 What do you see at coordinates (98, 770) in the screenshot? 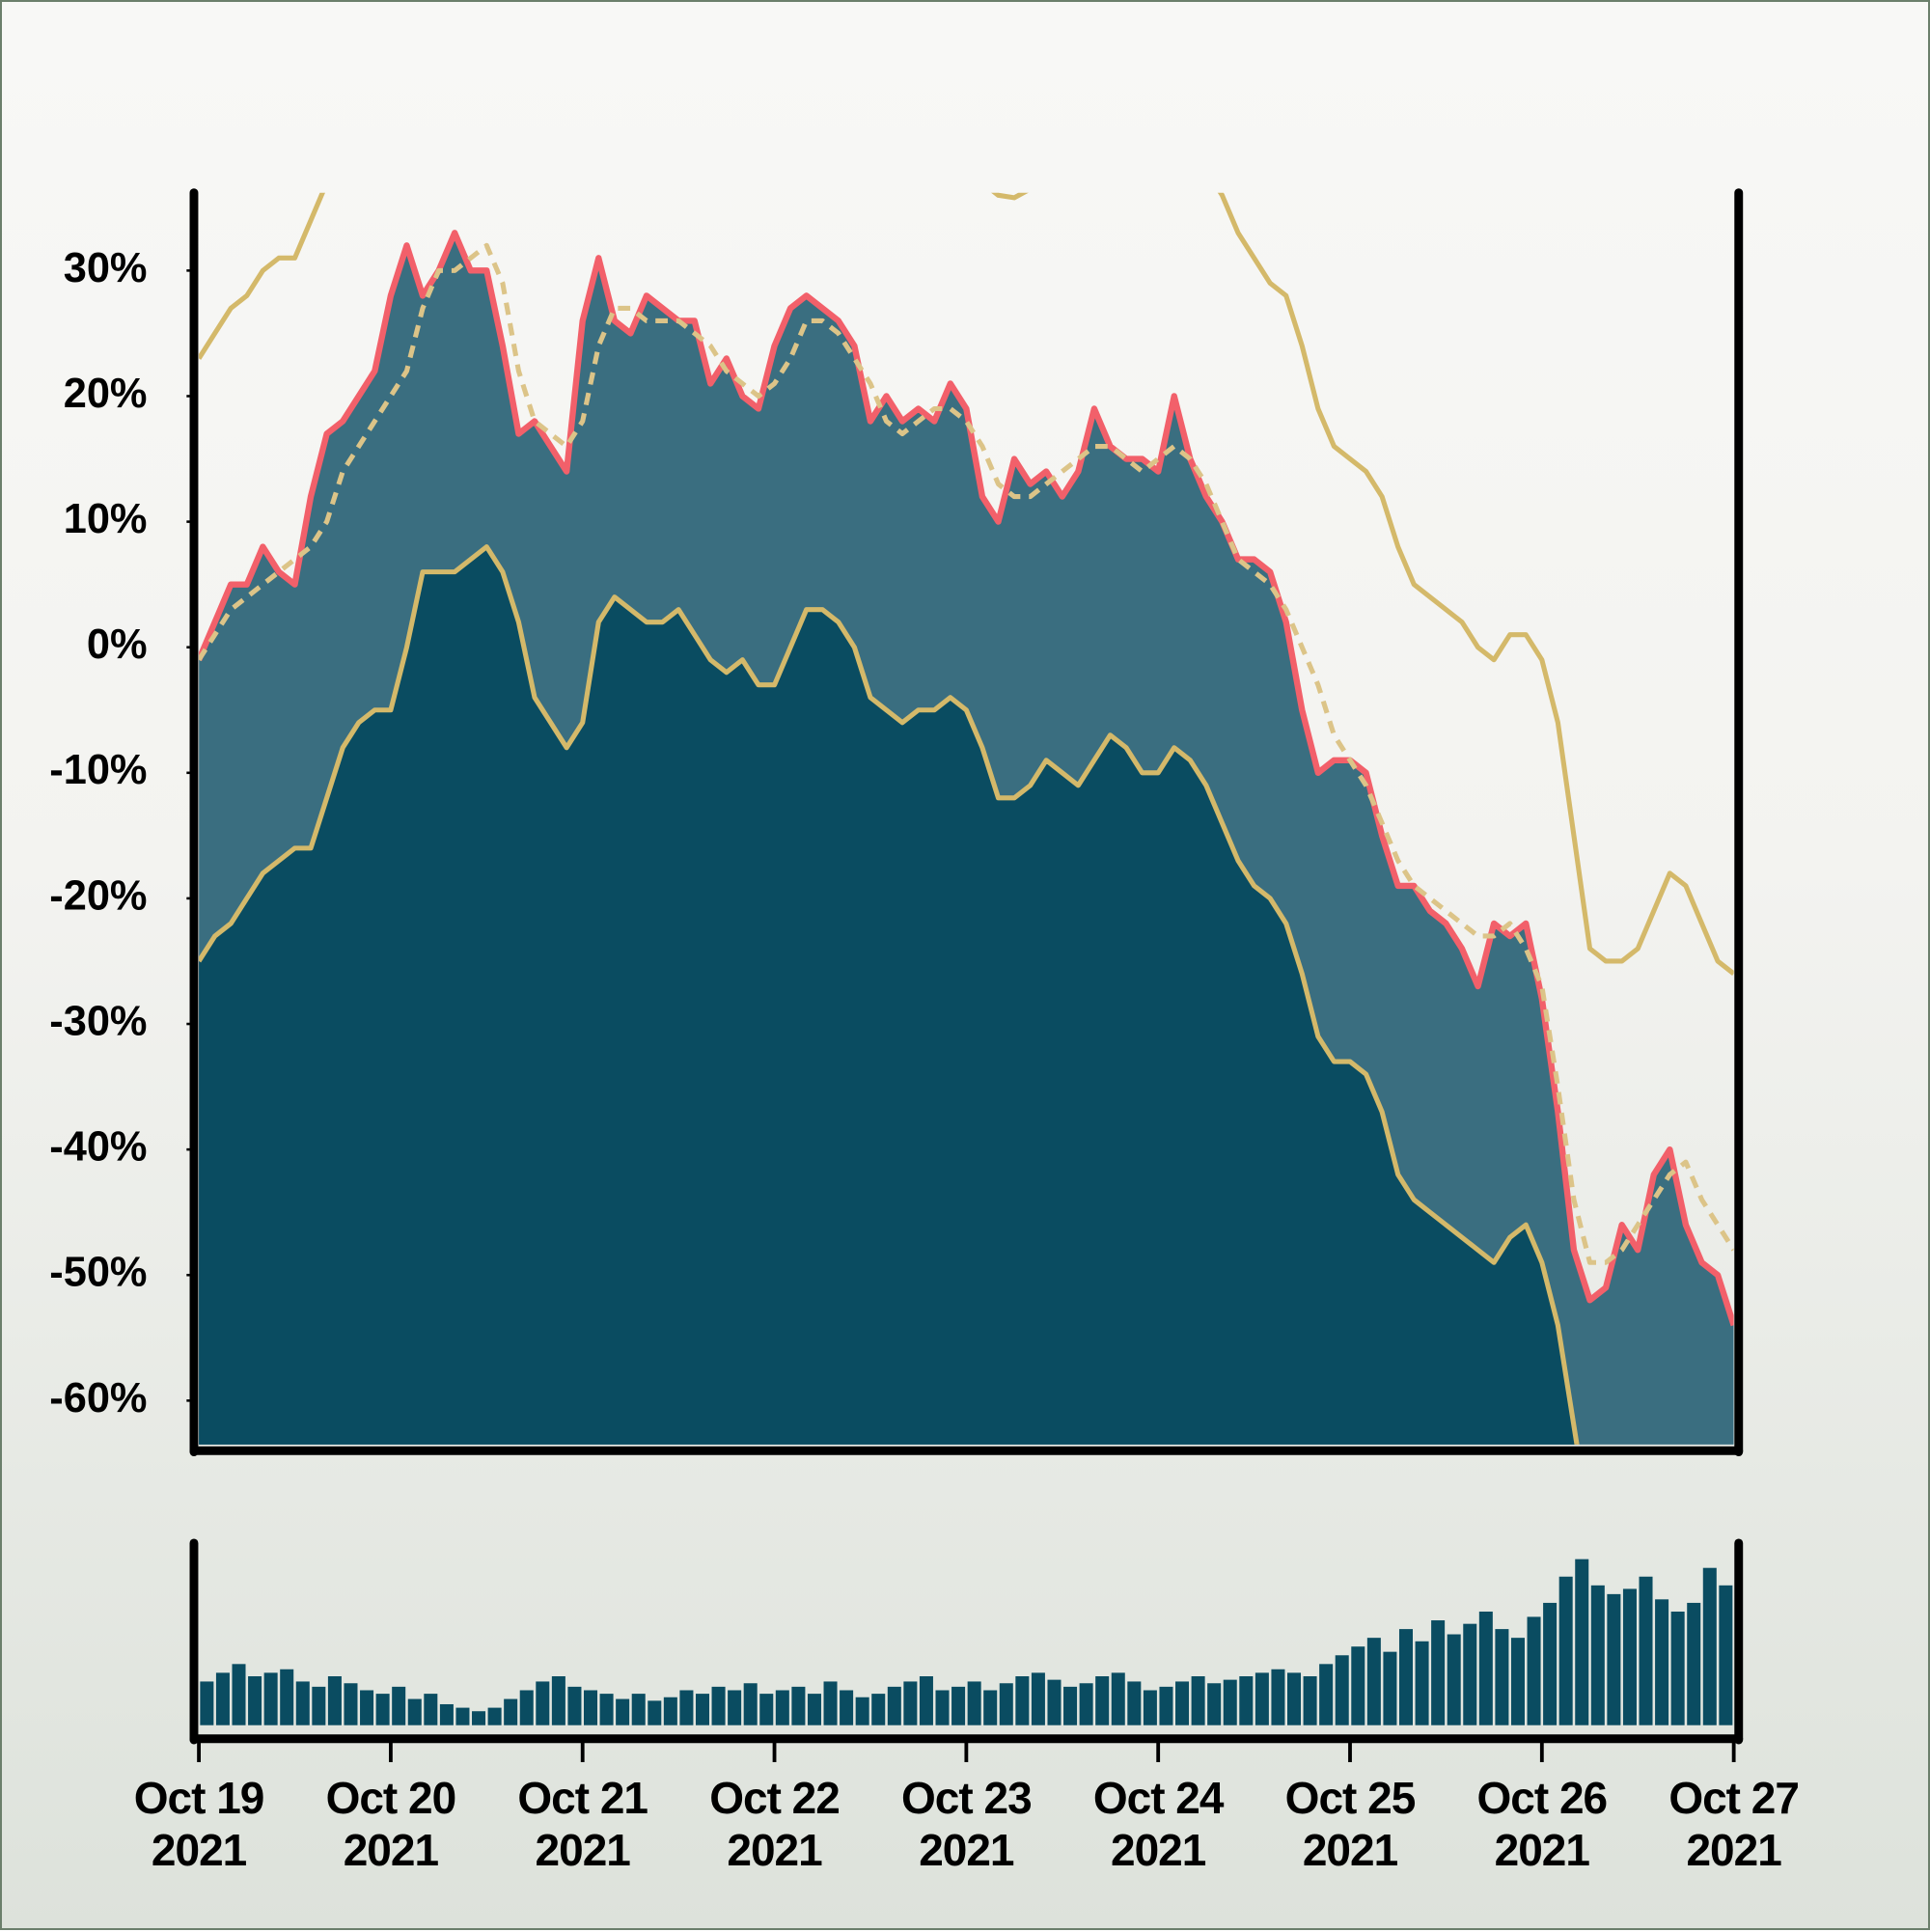
I see `y-tick-label: -10%` at bounding box center [98, 770].